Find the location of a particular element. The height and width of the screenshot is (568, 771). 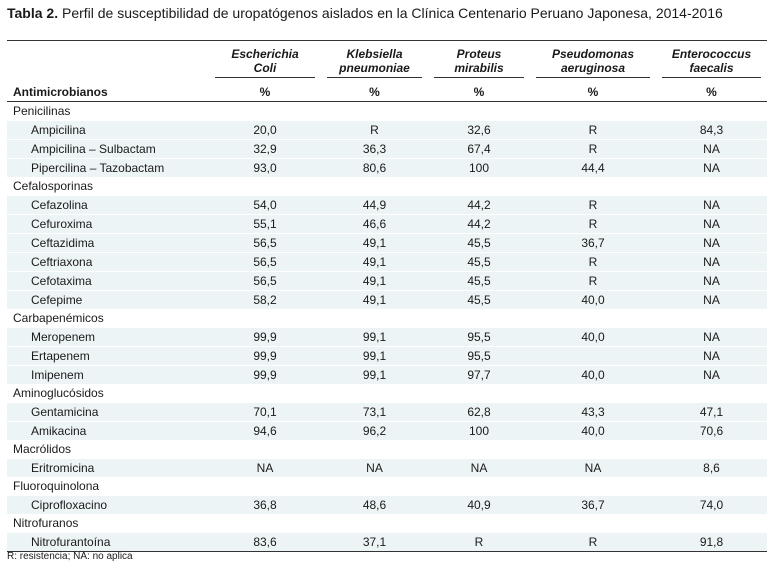

category-row: Aminoglucósidos is located at coordinates (387, 393).